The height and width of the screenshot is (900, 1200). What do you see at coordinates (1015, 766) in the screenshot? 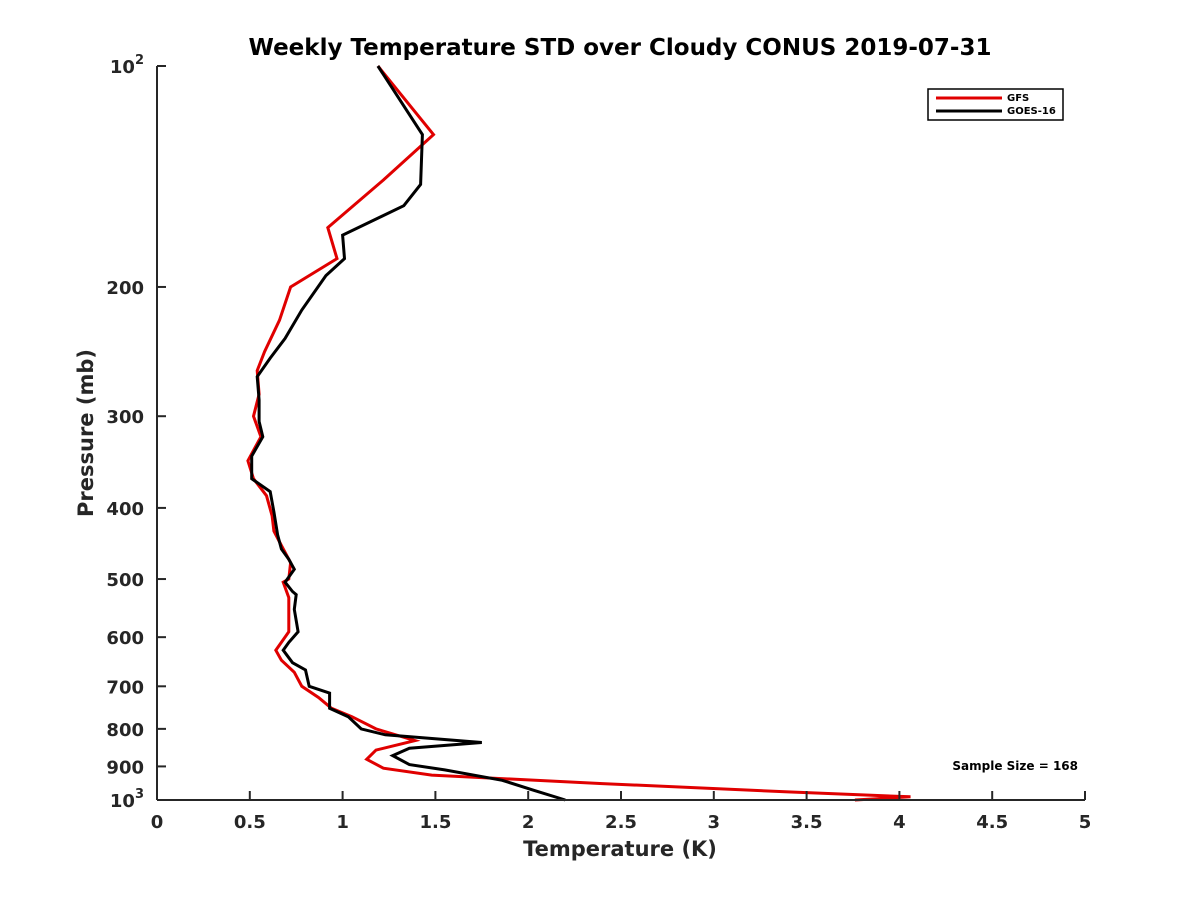
I see `sample-size-annotation: Sample Size = 168` at bounding box center [1015, 766].